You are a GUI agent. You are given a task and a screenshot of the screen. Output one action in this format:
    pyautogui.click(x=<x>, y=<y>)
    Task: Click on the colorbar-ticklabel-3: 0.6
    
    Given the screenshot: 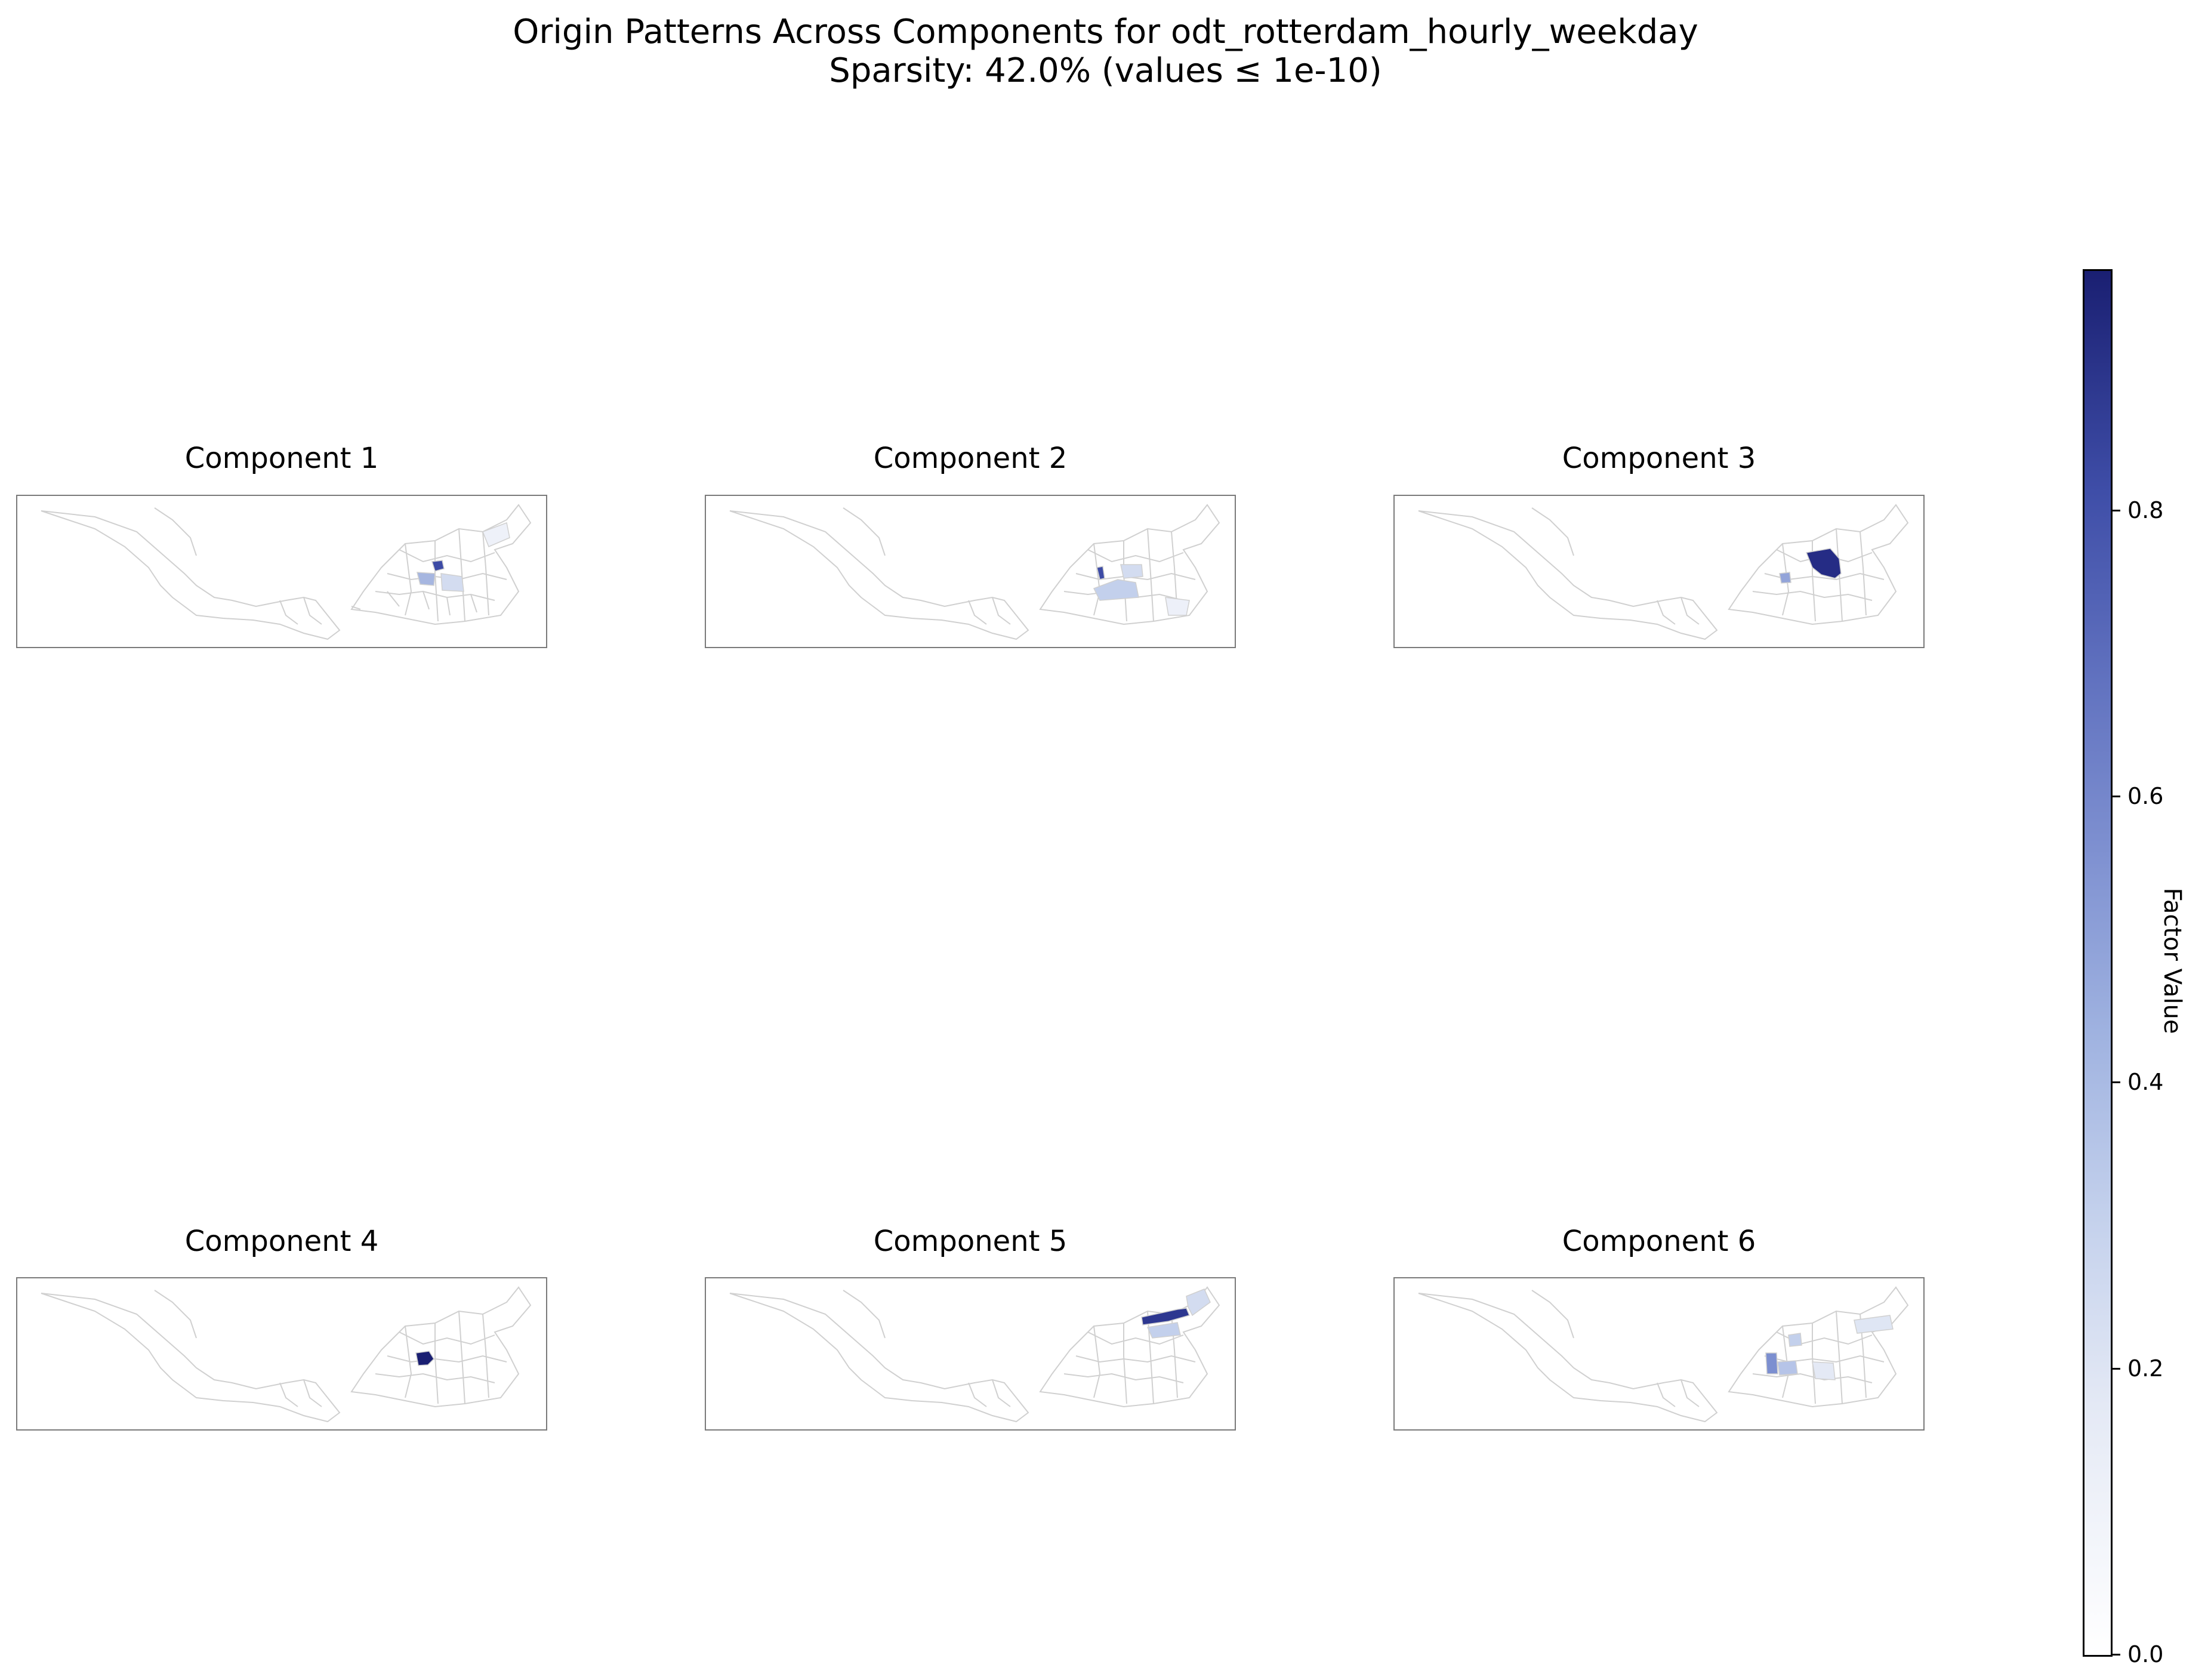 What is the action you would take?
    pyautogui.click(x=2146, y=796)
    